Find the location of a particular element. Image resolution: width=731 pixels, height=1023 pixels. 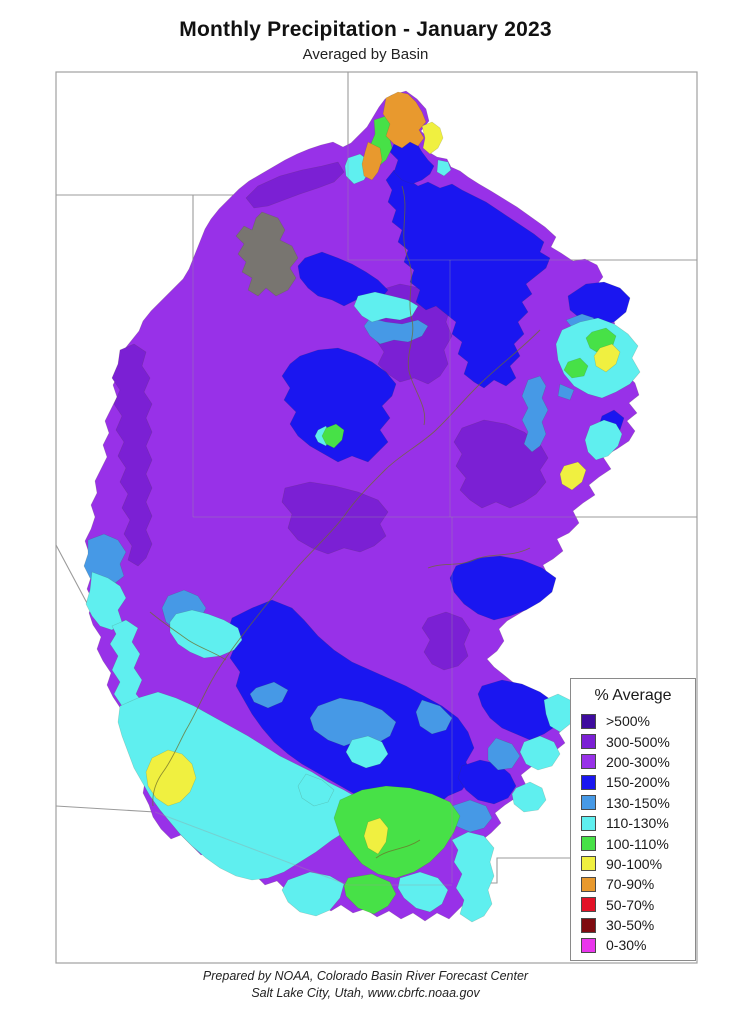

page-subtitle: Averaged by Basin is located at coordinates (365, 54).